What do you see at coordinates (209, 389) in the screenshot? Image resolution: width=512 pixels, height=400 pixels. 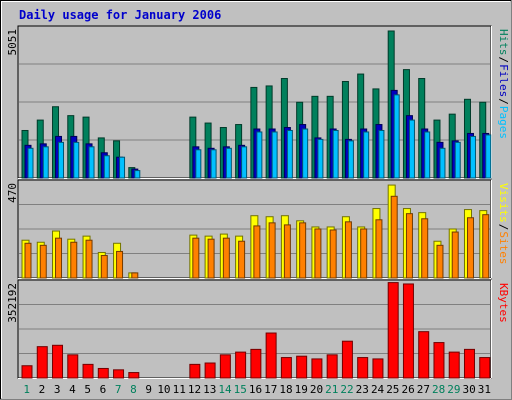 I see `x-tick-label-day-13: 13` at bounding box center [209, 389].